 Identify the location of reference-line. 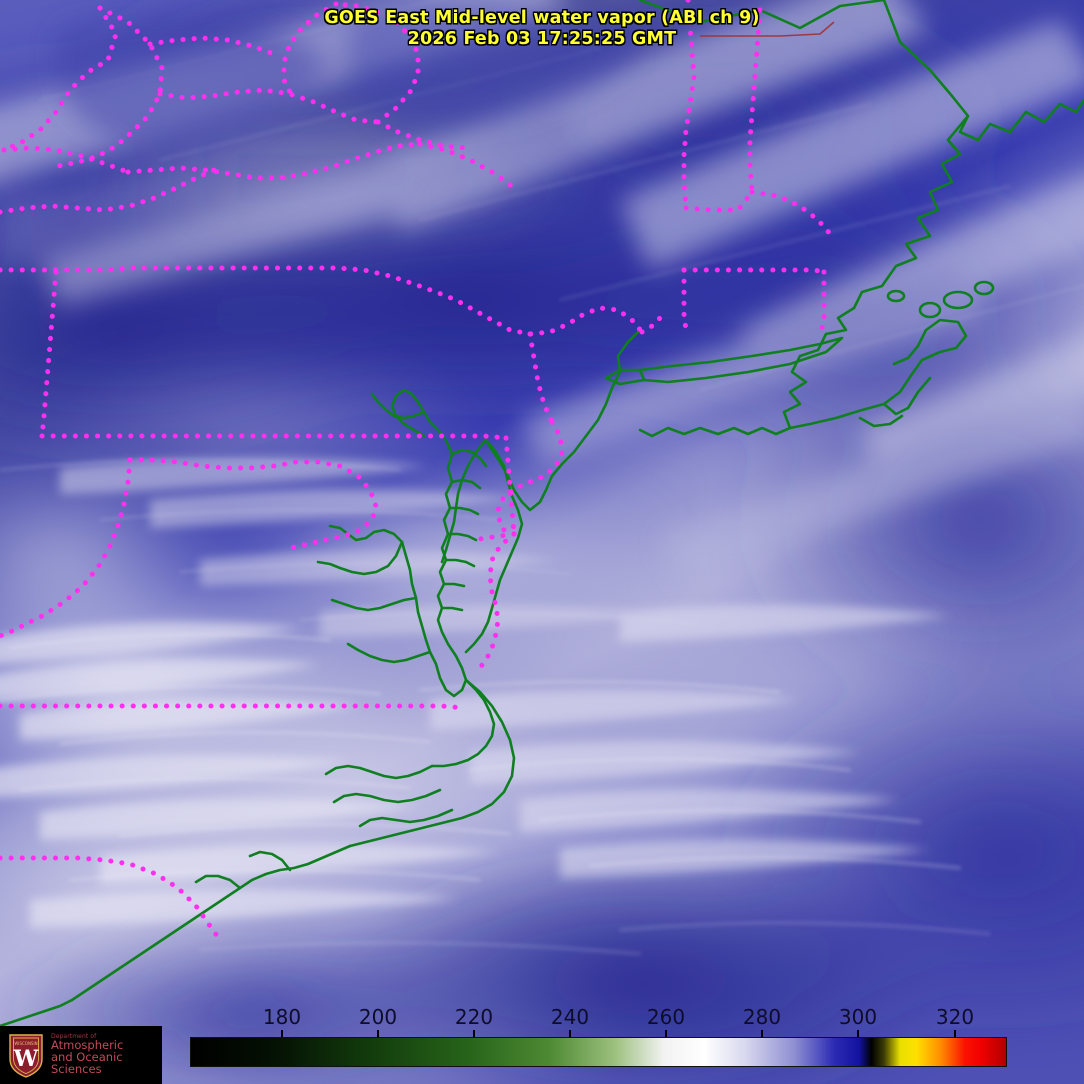
(767, 29).